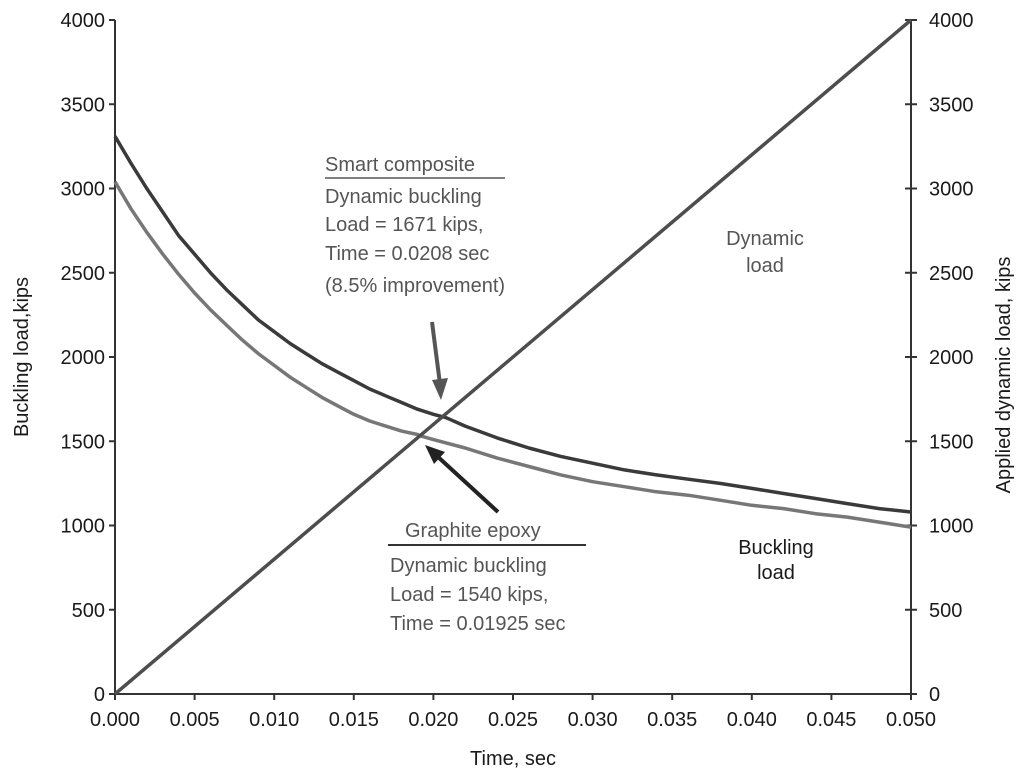 This screenshot has width=1020, height=772. I want to click on smart-heading: Smart composite, so click(400, 165).